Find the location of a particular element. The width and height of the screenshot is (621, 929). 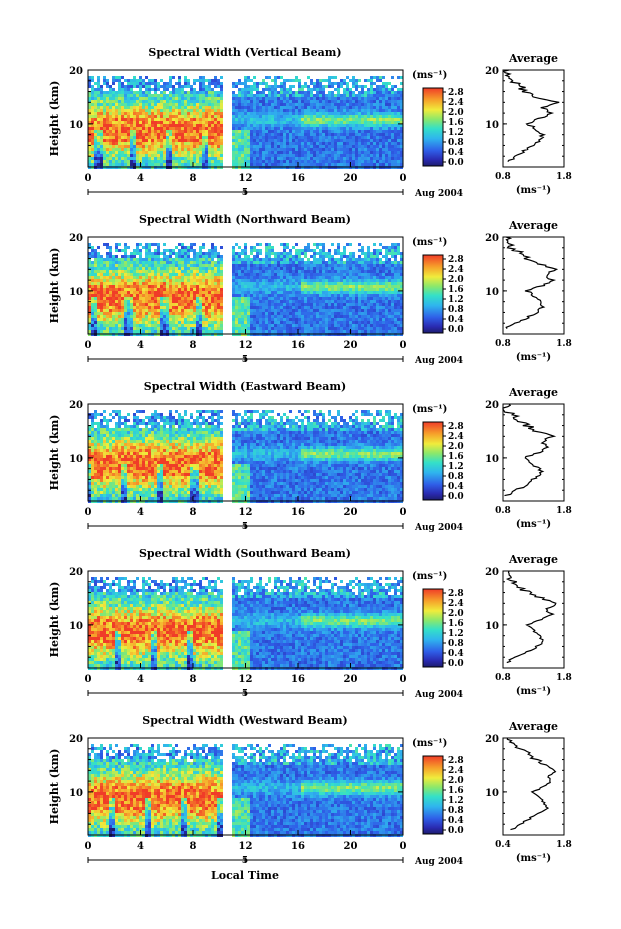

colorbar-tick-label: 2.4 is located at coordinates (456, 604).